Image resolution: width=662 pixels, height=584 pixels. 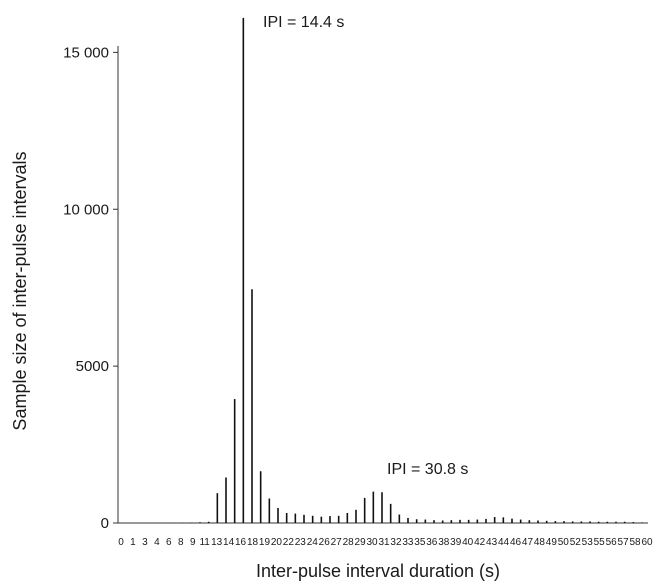 I want to click on x-tick-label: 36, so click(x=432, y=542).